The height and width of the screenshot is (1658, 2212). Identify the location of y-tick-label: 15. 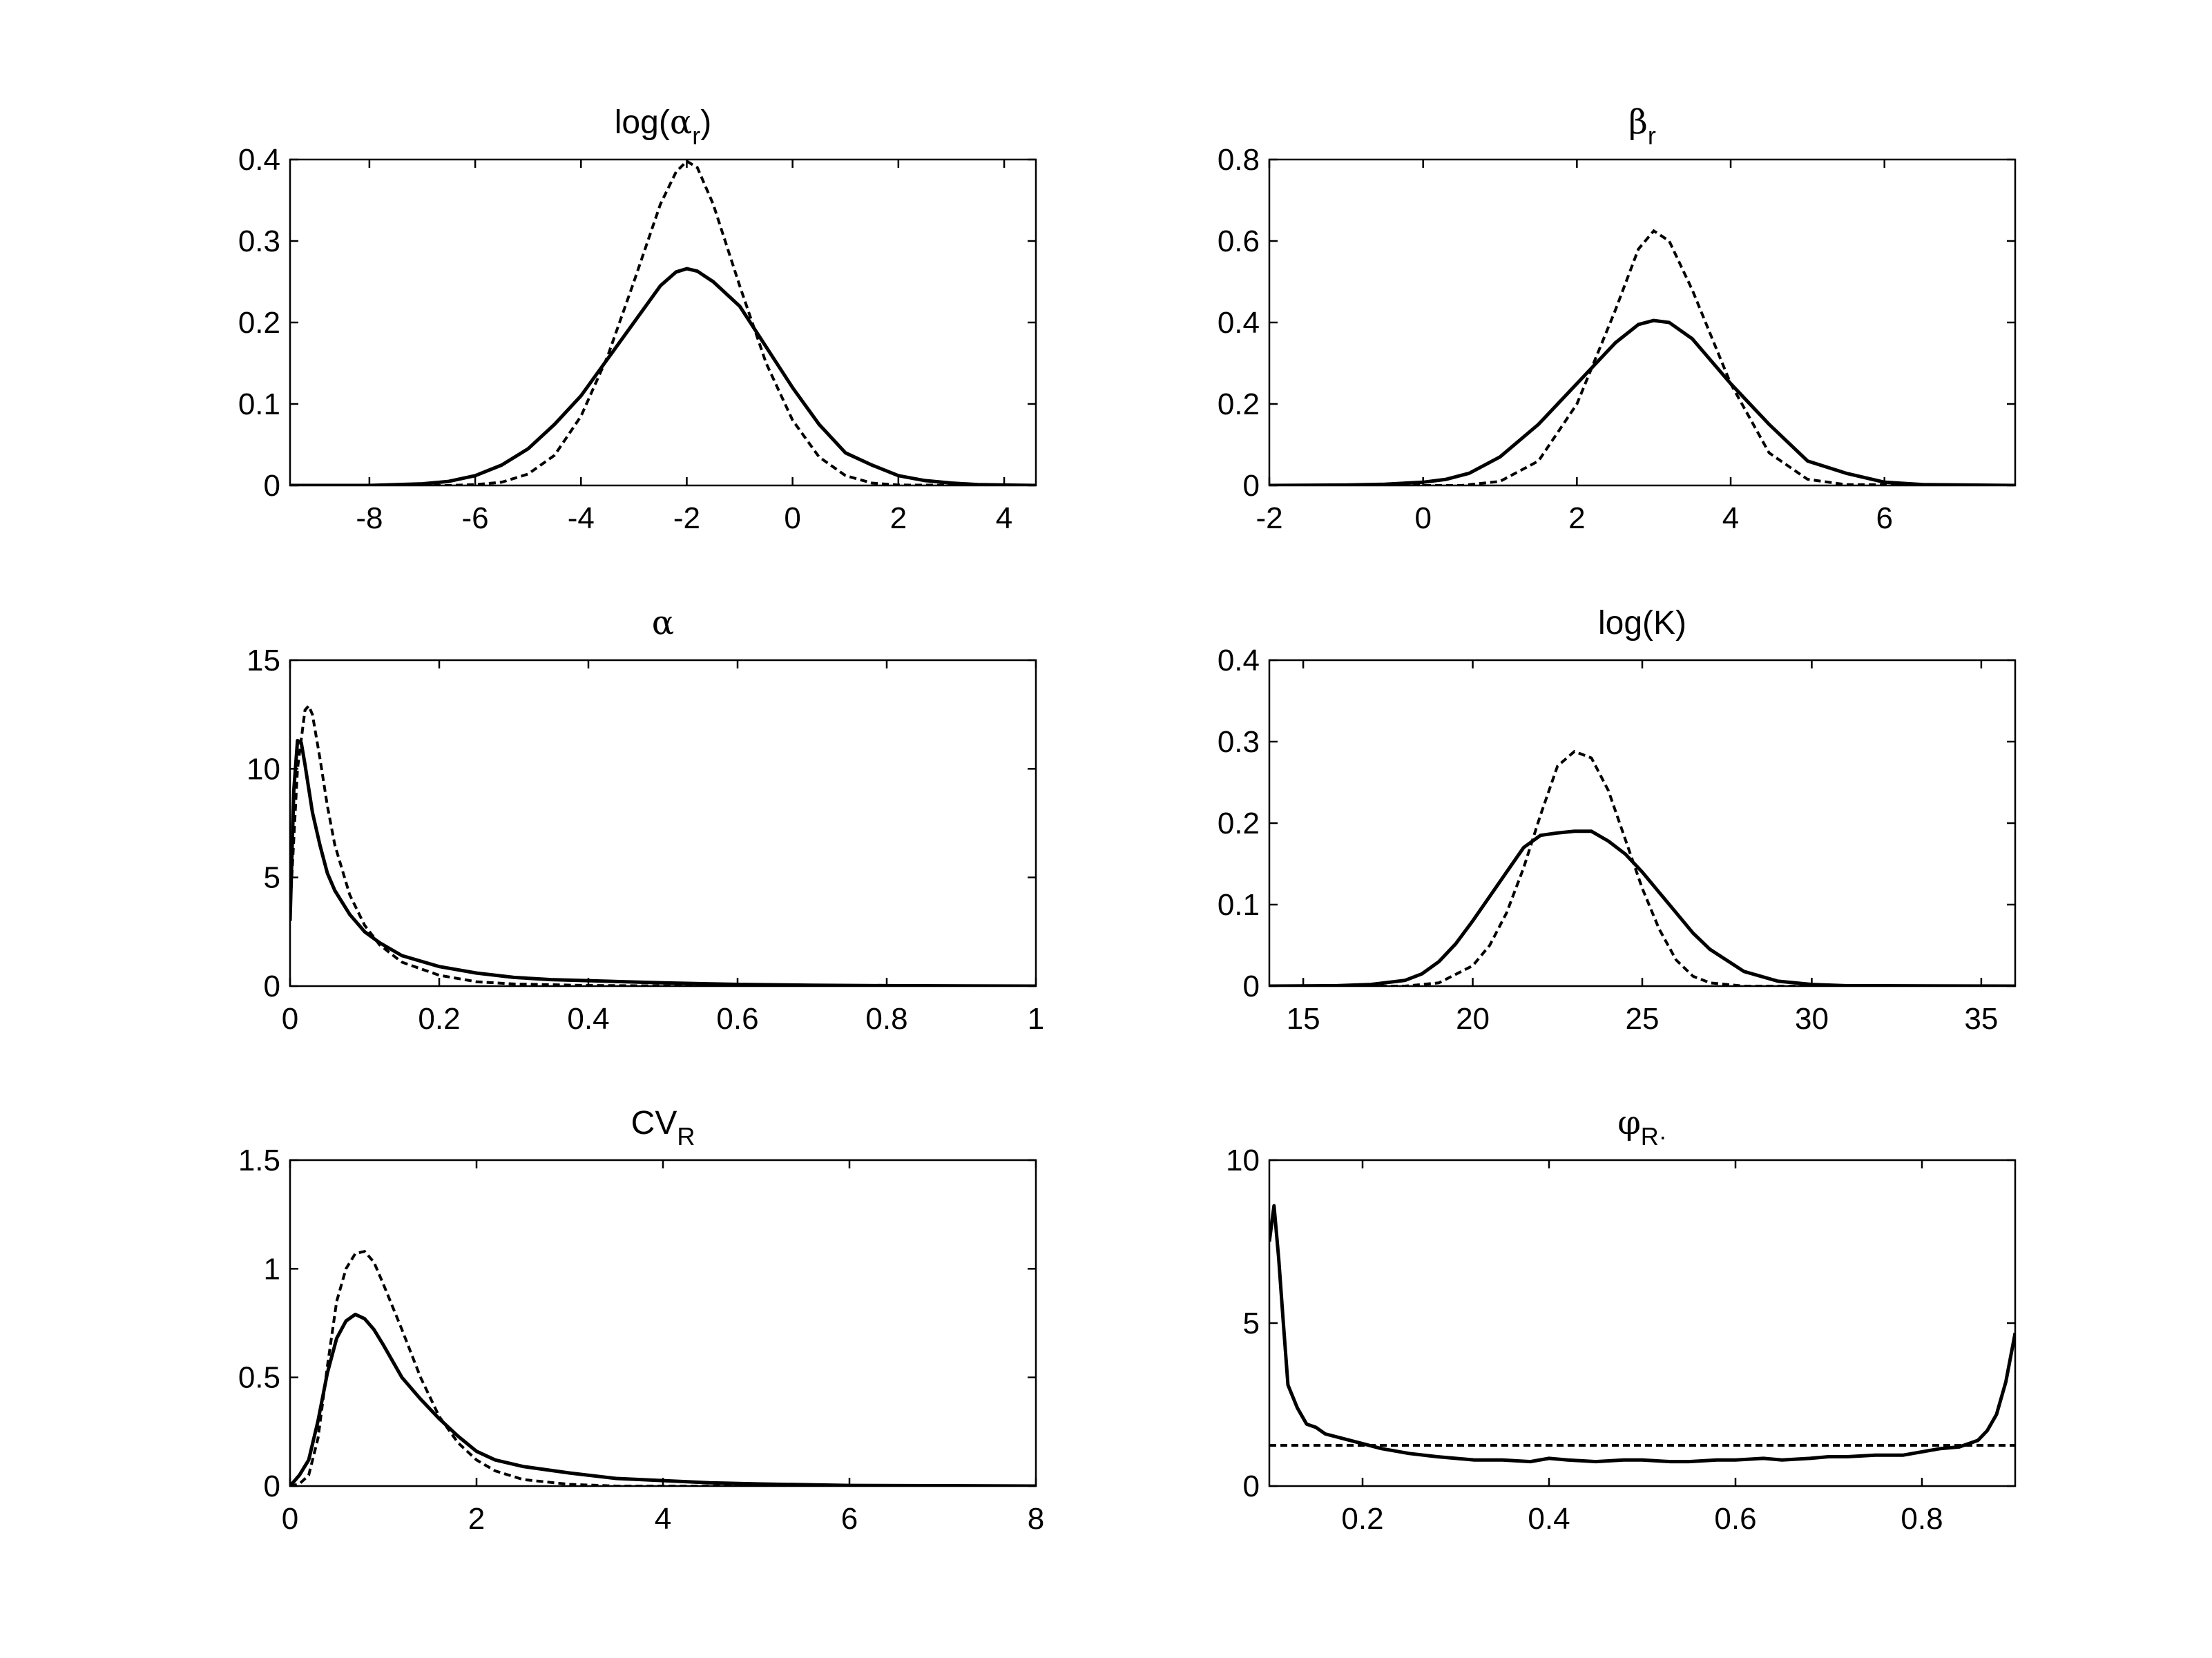
(264, 660).